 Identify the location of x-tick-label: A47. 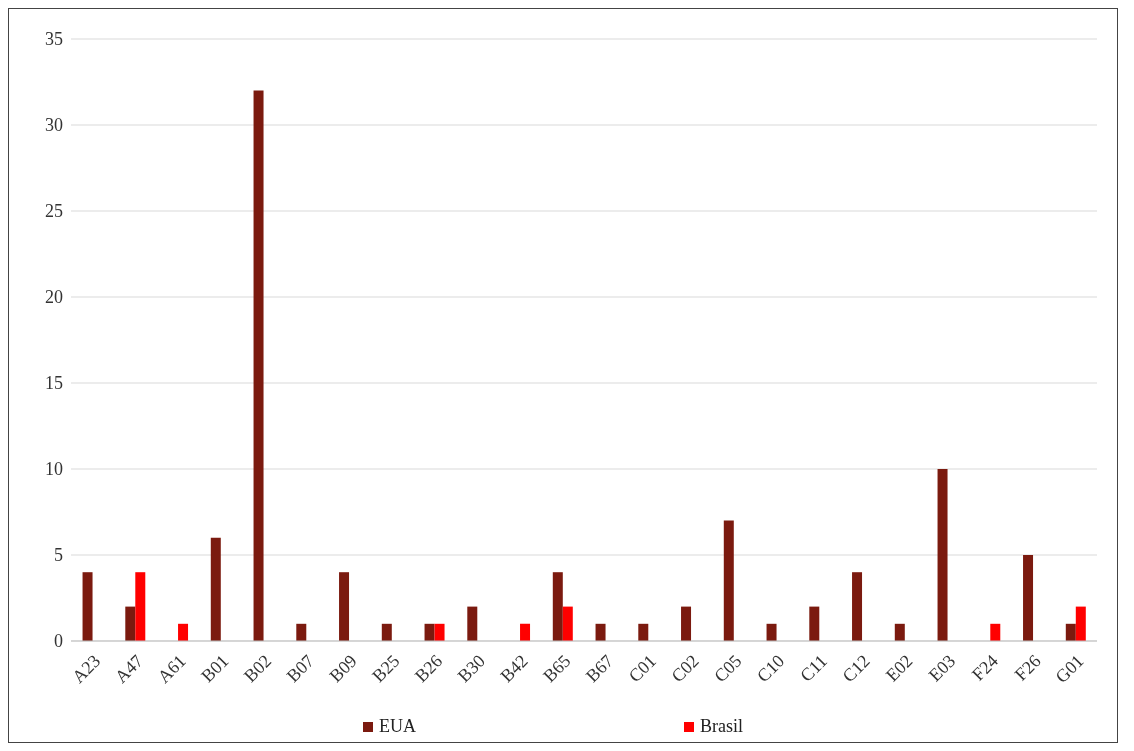
(128, 668).